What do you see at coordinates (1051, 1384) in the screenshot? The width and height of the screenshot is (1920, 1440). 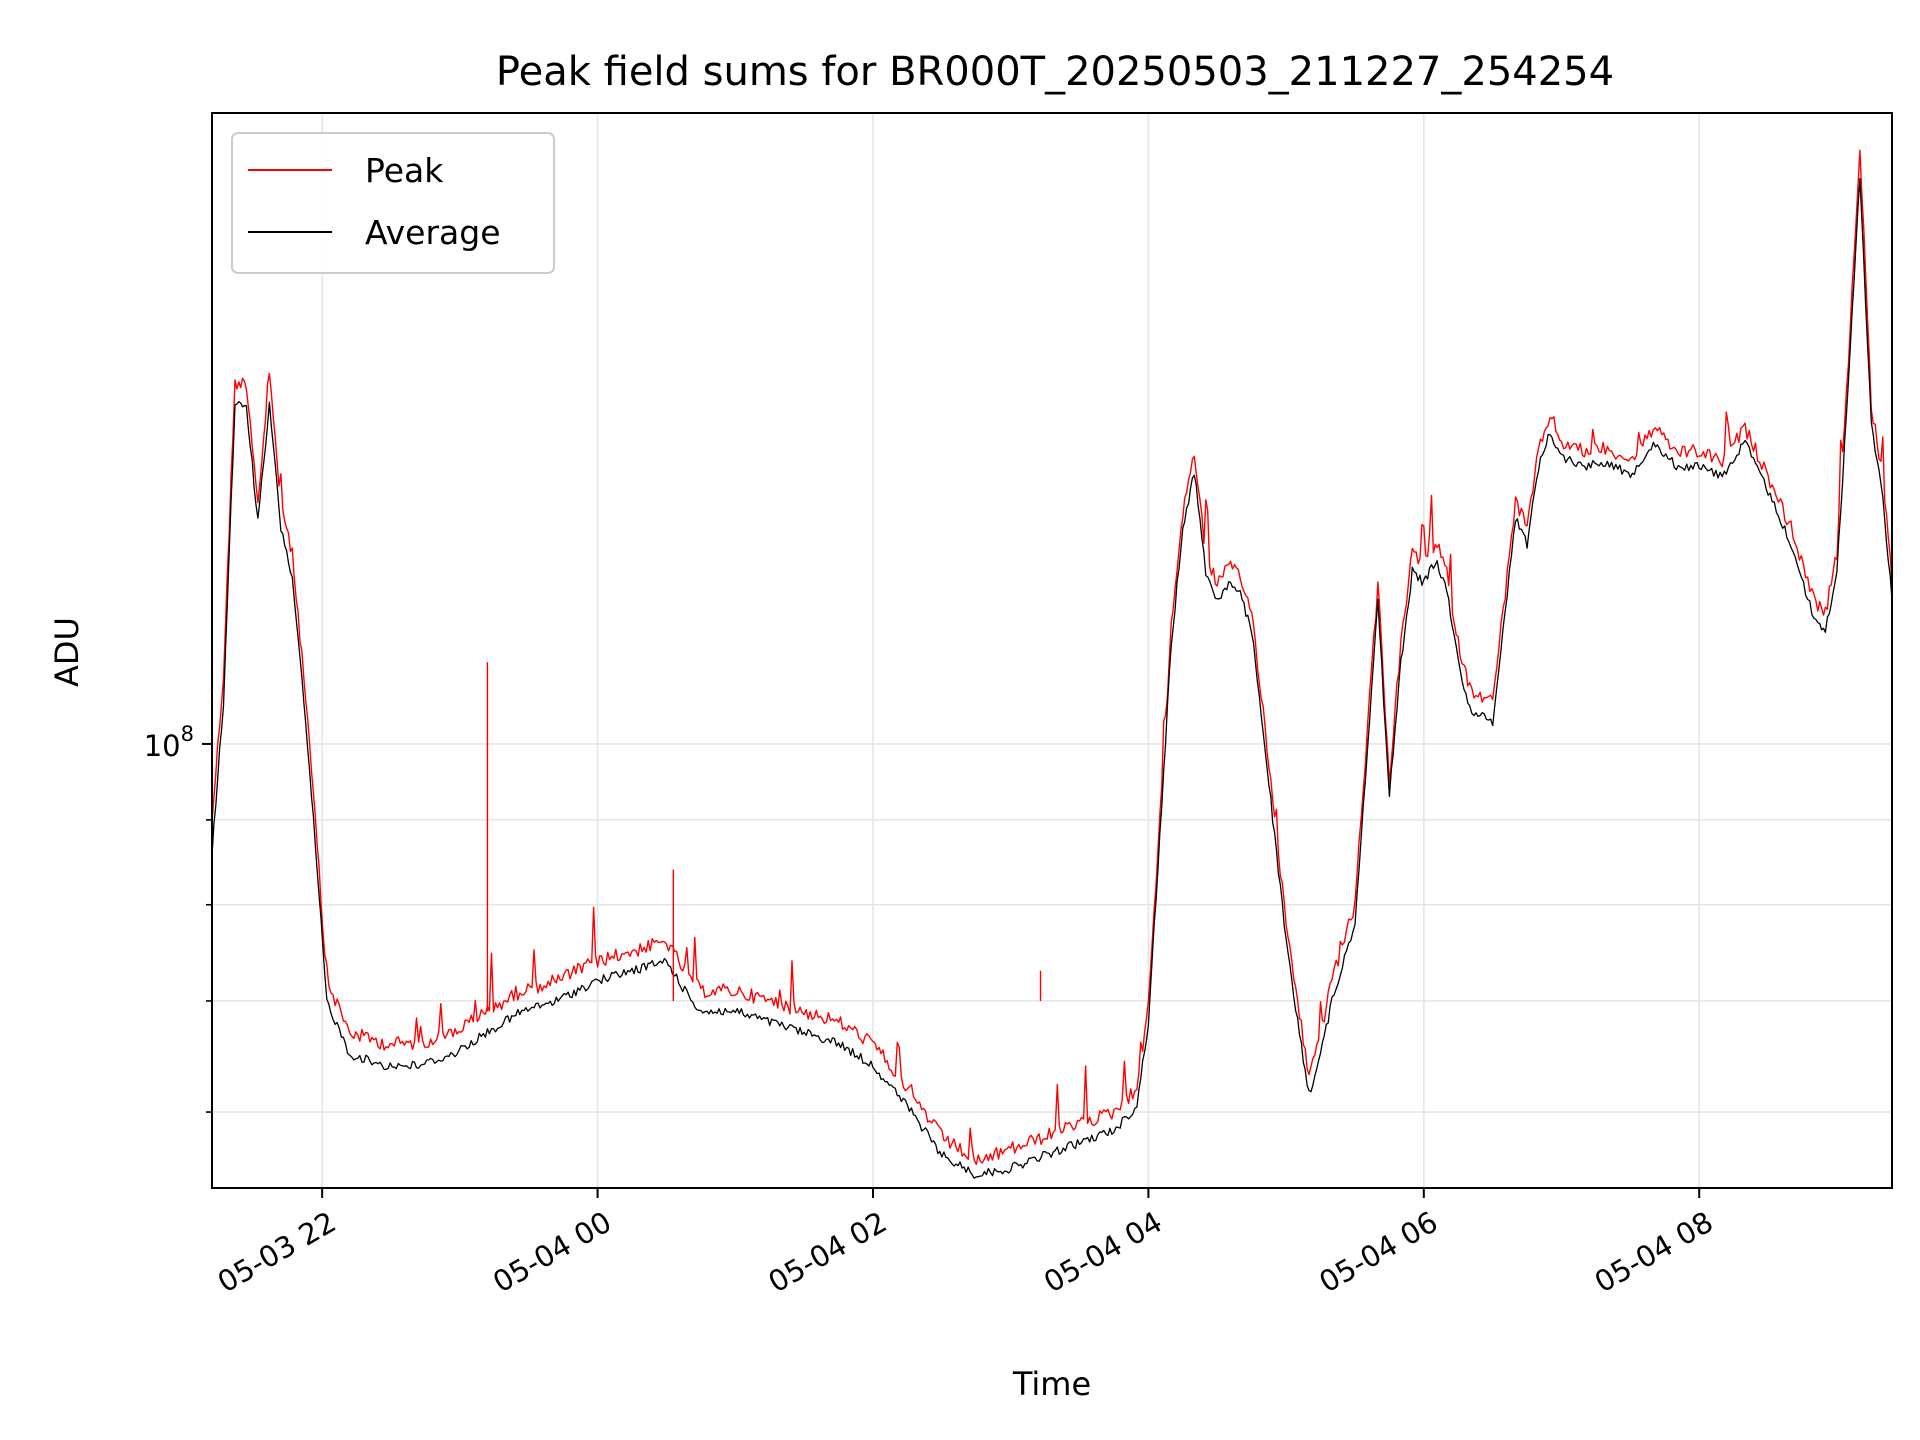 I see `x-axis-label: Time` at bounding box center [1051, 1384].